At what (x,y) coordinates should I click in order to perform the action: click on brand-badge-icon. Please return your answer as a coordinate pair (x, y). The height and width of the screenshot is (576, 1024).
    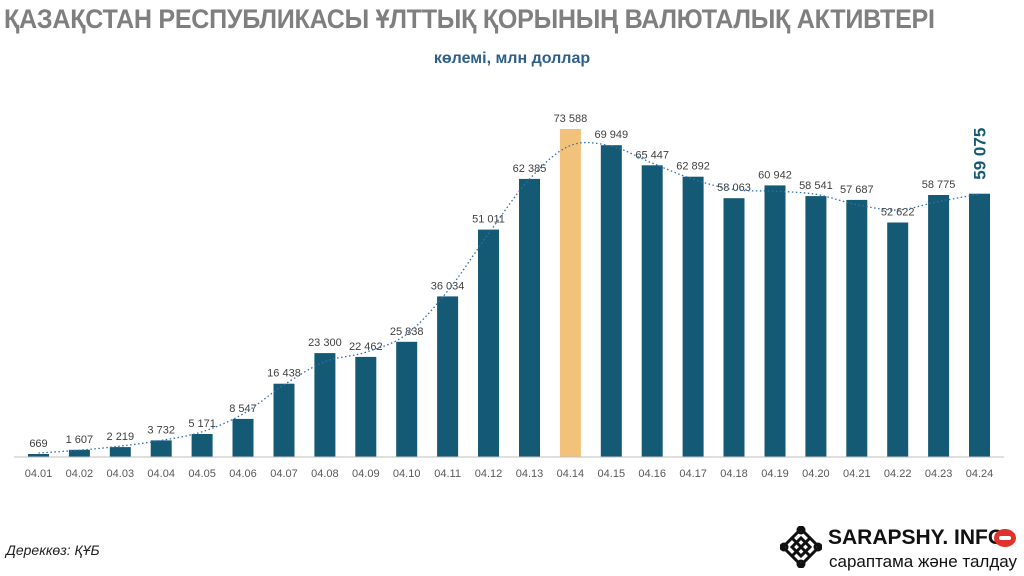
    Looking at the image, I should click on (1005, 538).